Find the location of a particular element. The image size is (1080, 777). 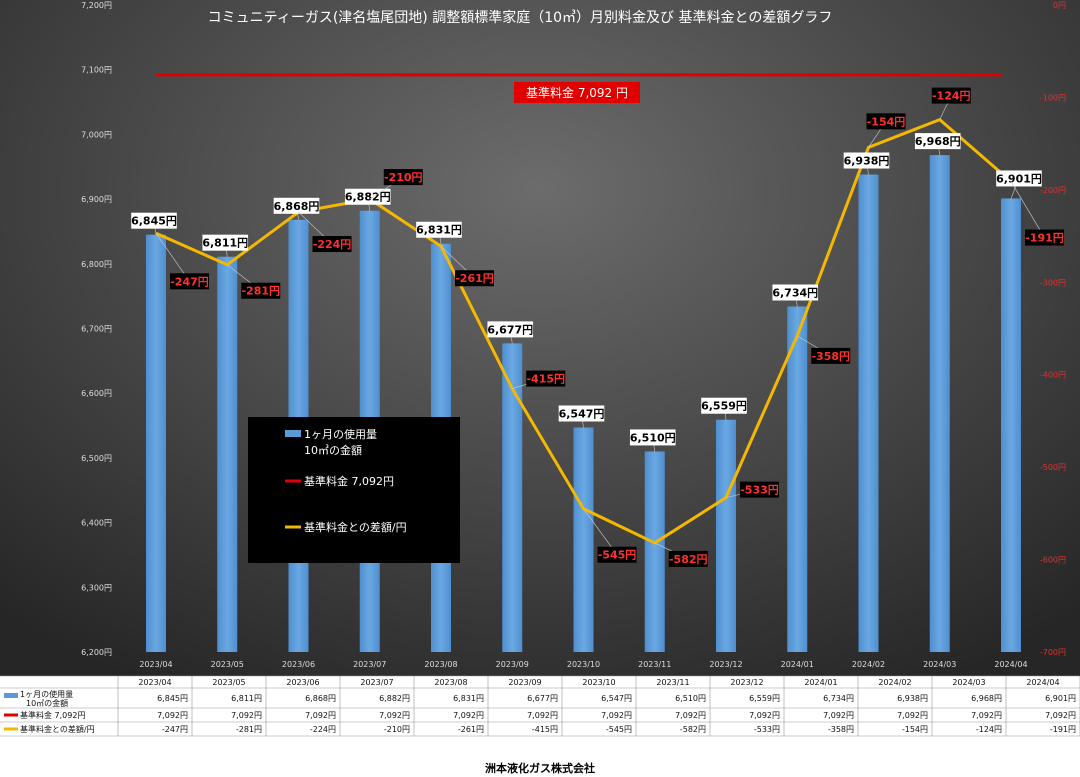

table-cell: -545円 is located at coordinates (619, 729).